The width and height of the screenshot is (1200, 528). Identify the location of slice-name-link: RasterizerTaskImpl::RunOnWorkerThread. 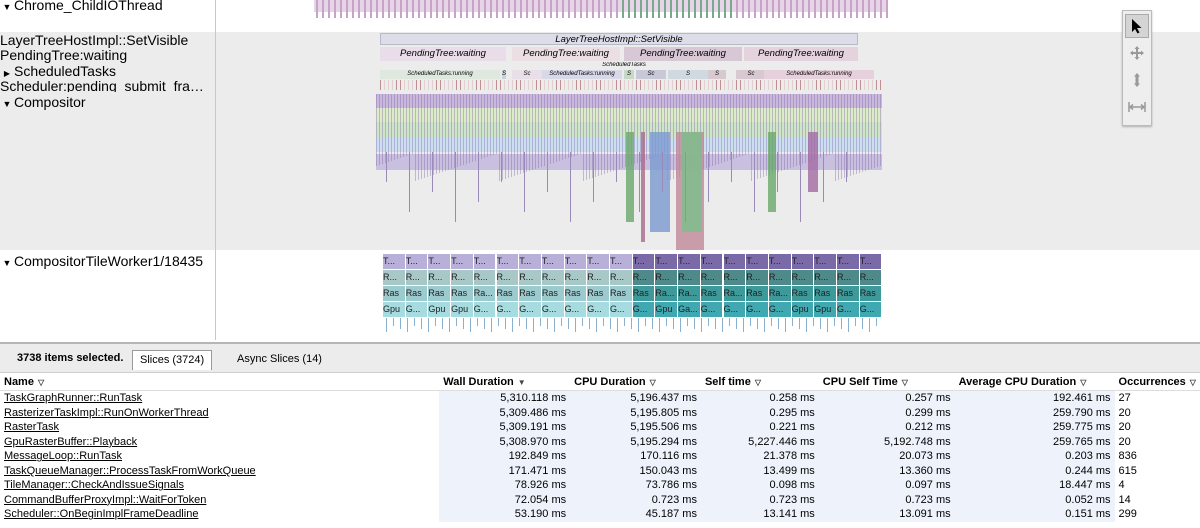
(106, 412).